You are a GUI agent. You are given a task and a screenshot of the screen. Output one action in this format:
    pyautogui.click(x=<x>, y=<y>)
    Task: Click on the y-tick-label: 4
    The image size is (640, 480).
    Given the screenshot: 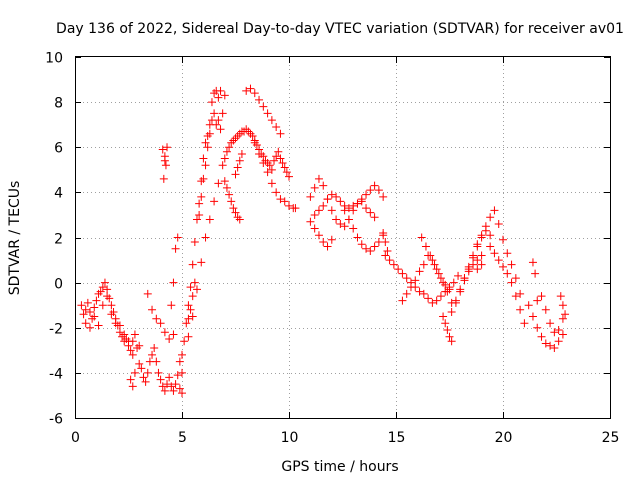 What is the action you would take?
    pyautogui.click(x=58, y=194)
    